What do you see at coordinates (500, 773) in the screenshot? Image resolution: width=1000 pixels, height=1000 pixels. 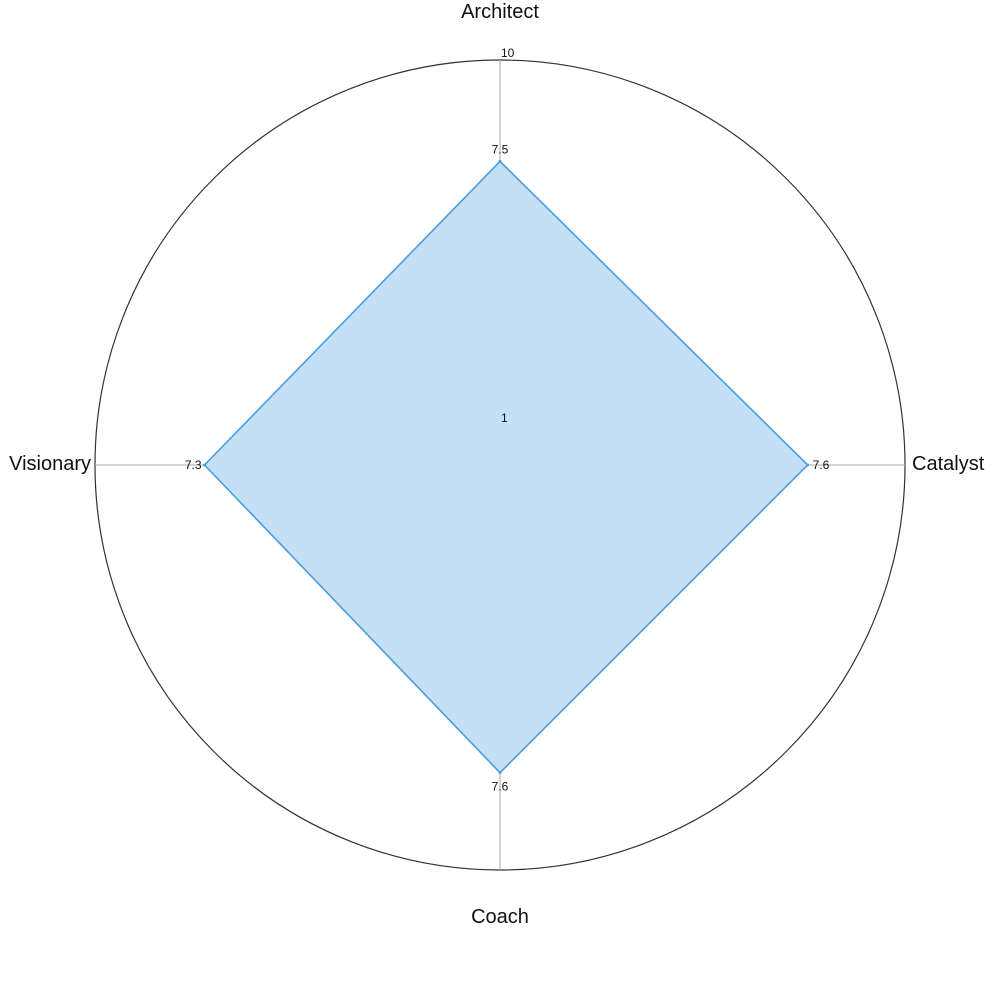 I see `data-point-coach` at bounding box center [500, 773].